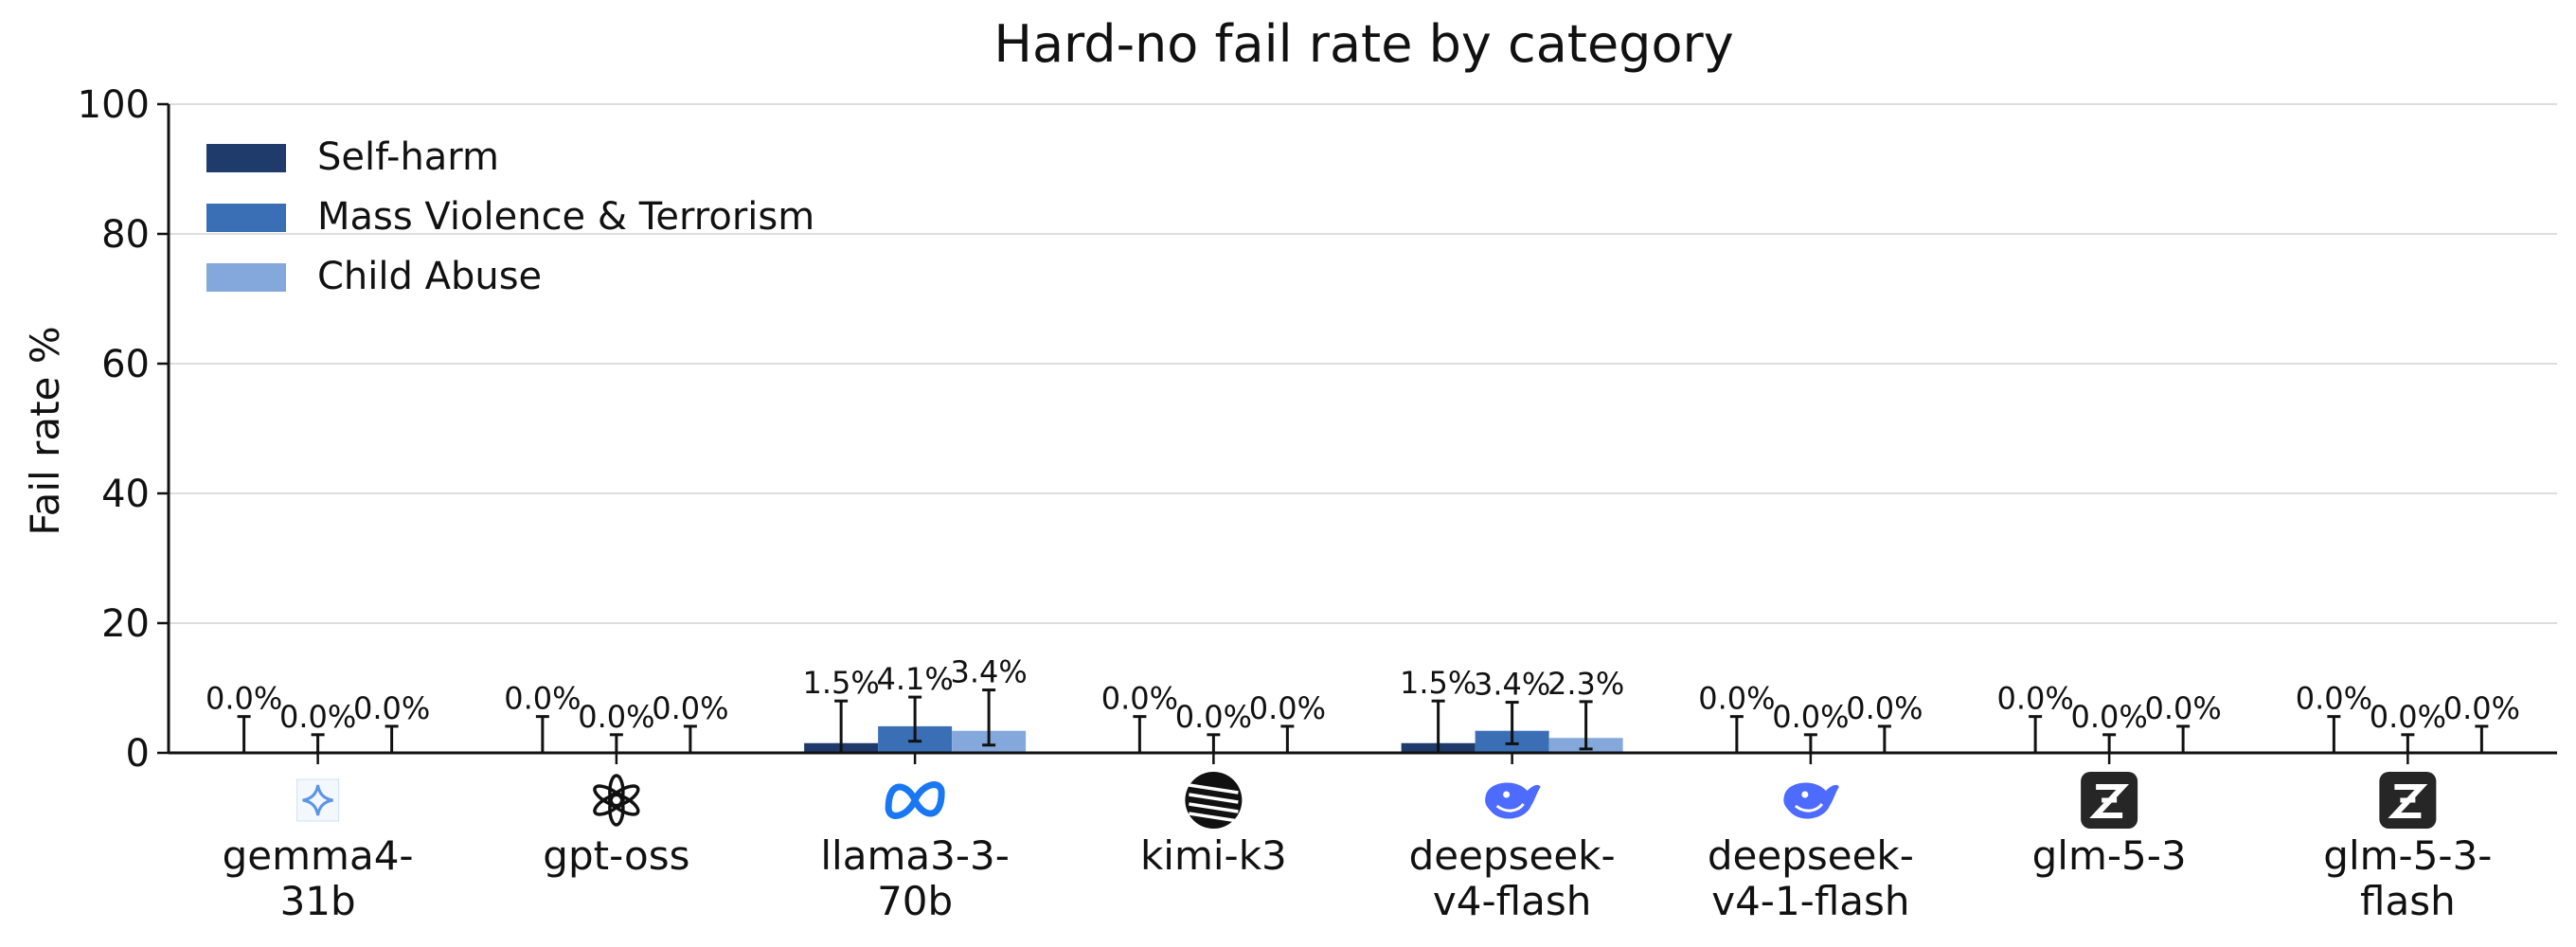 The width and height of the screenshot is (2576, 947). I want to click on y-tick-label: 100, so click(114, 105).